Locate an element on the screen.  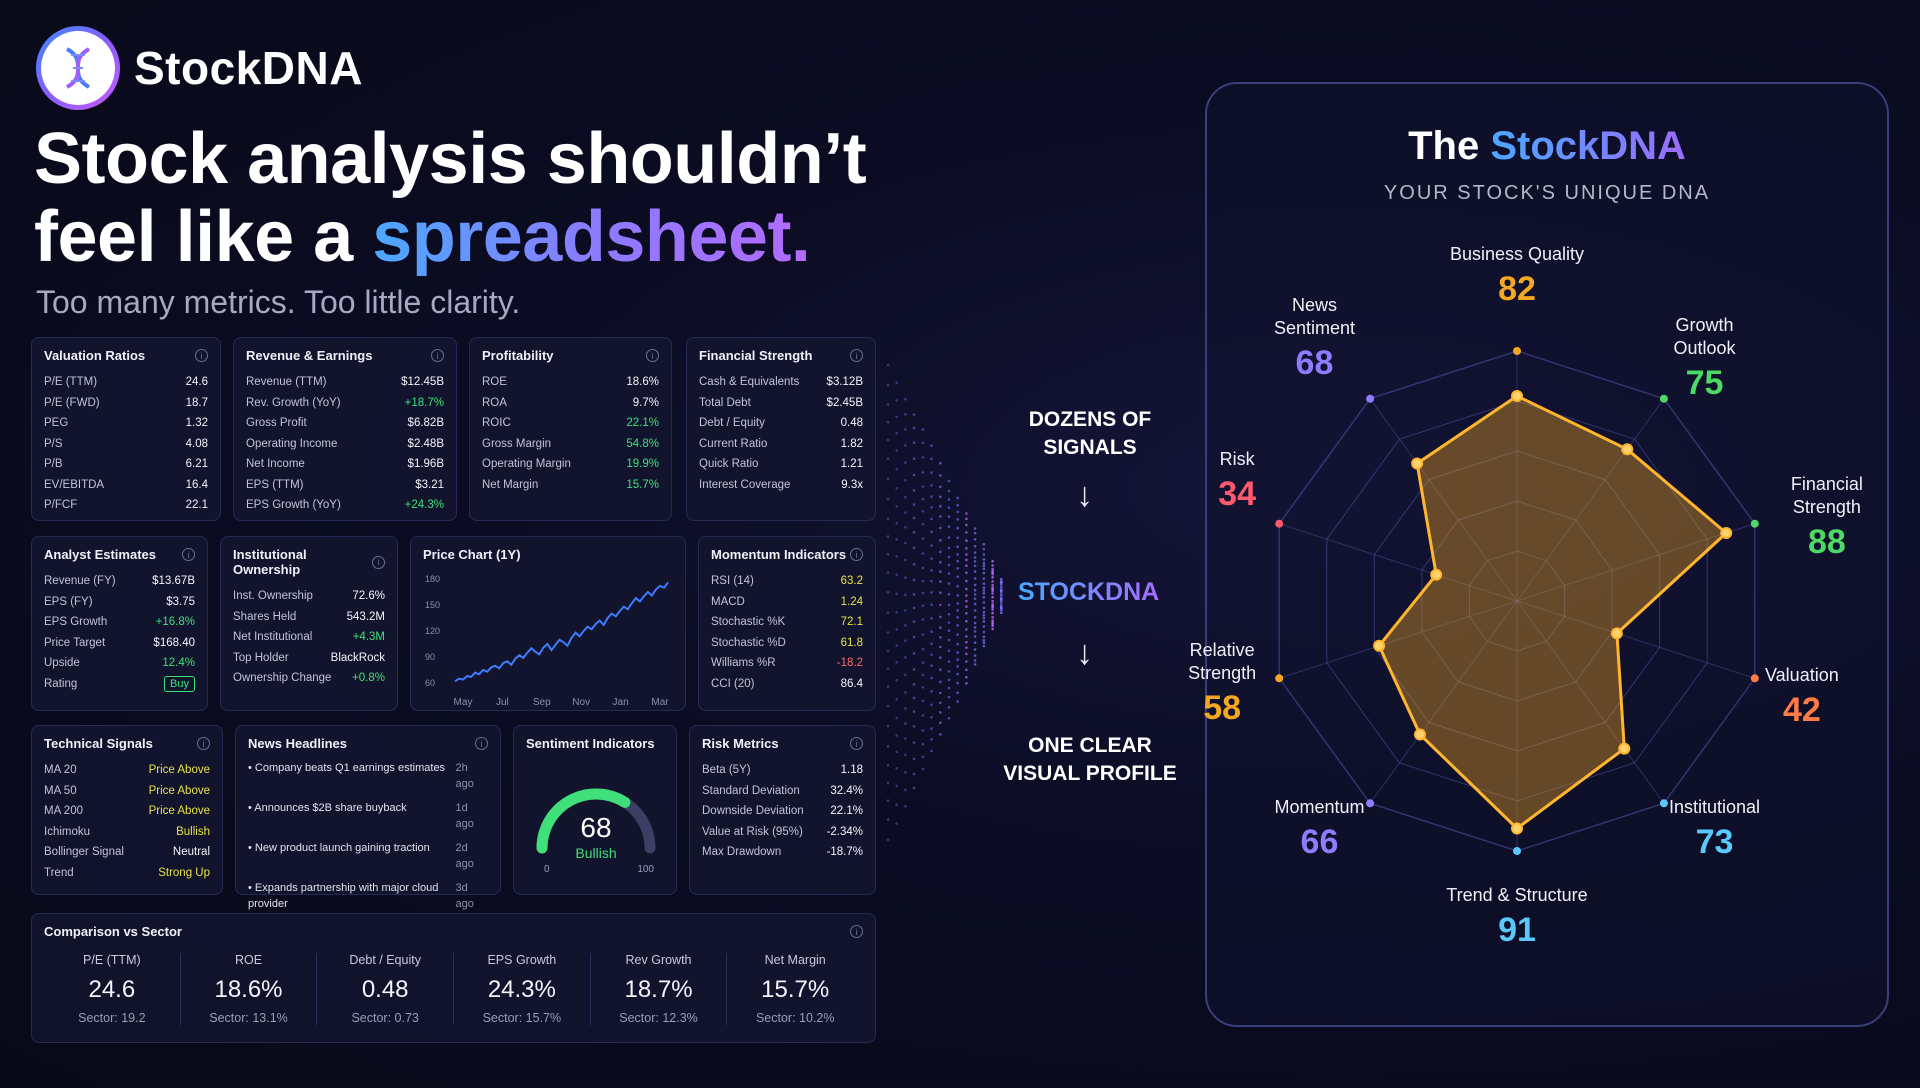
comparison-metric: Net Margin is located at coordinates (795, 960).